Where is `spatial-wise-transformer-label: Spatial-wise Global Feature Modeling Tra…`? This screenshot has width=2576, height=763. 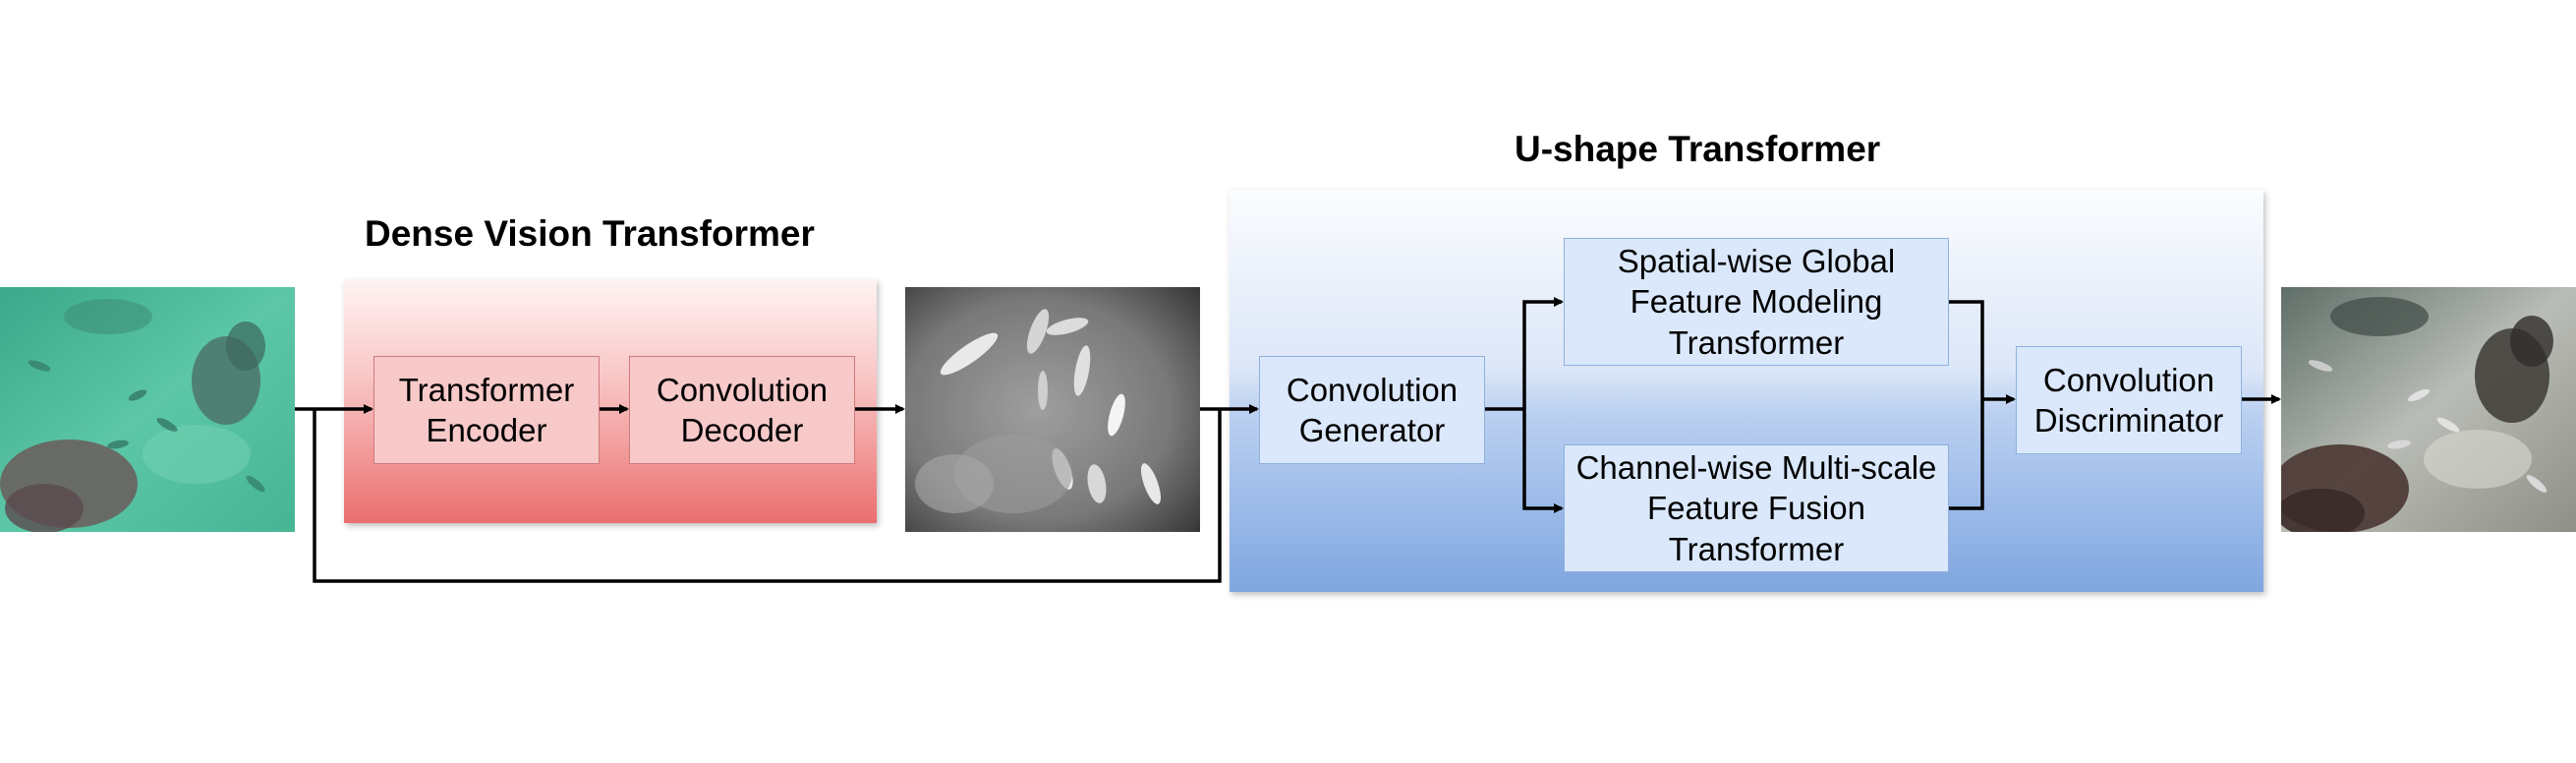 spatial-wise-transformer-label: Spatial-wise Global Feature Modeling Tra… is located at coordinates (1757, 302).